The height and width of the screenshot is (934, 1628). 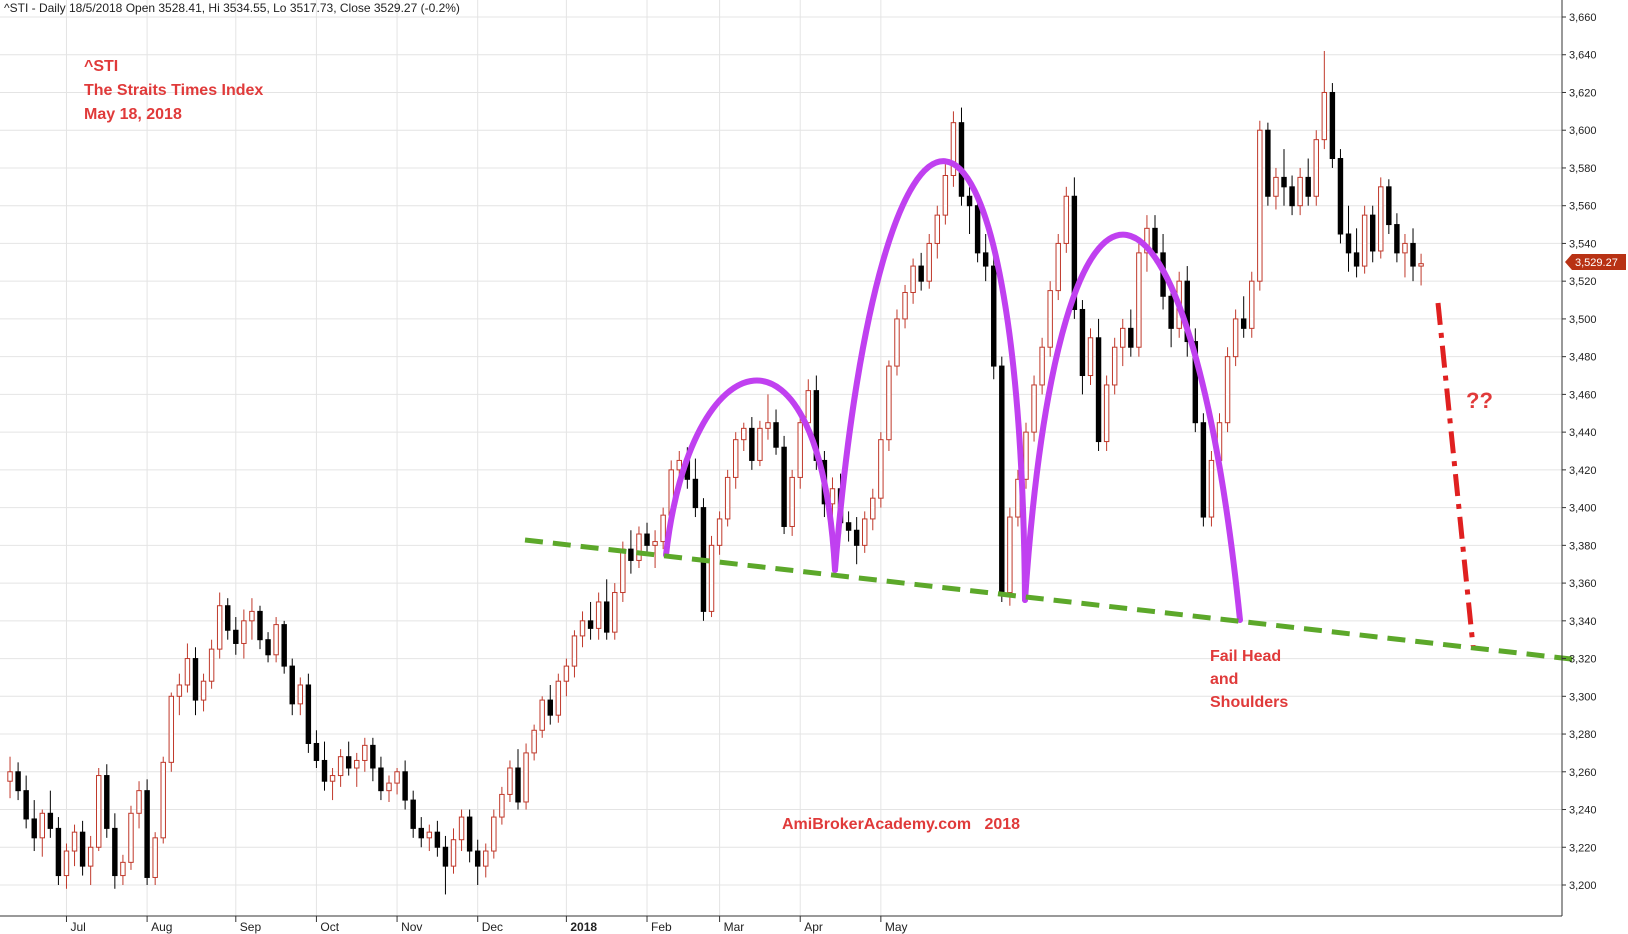 What do you see at coordinates (161, 927) in the screenshot?
I see `x-tick-label: Aug` at bounding box center [161, 927].